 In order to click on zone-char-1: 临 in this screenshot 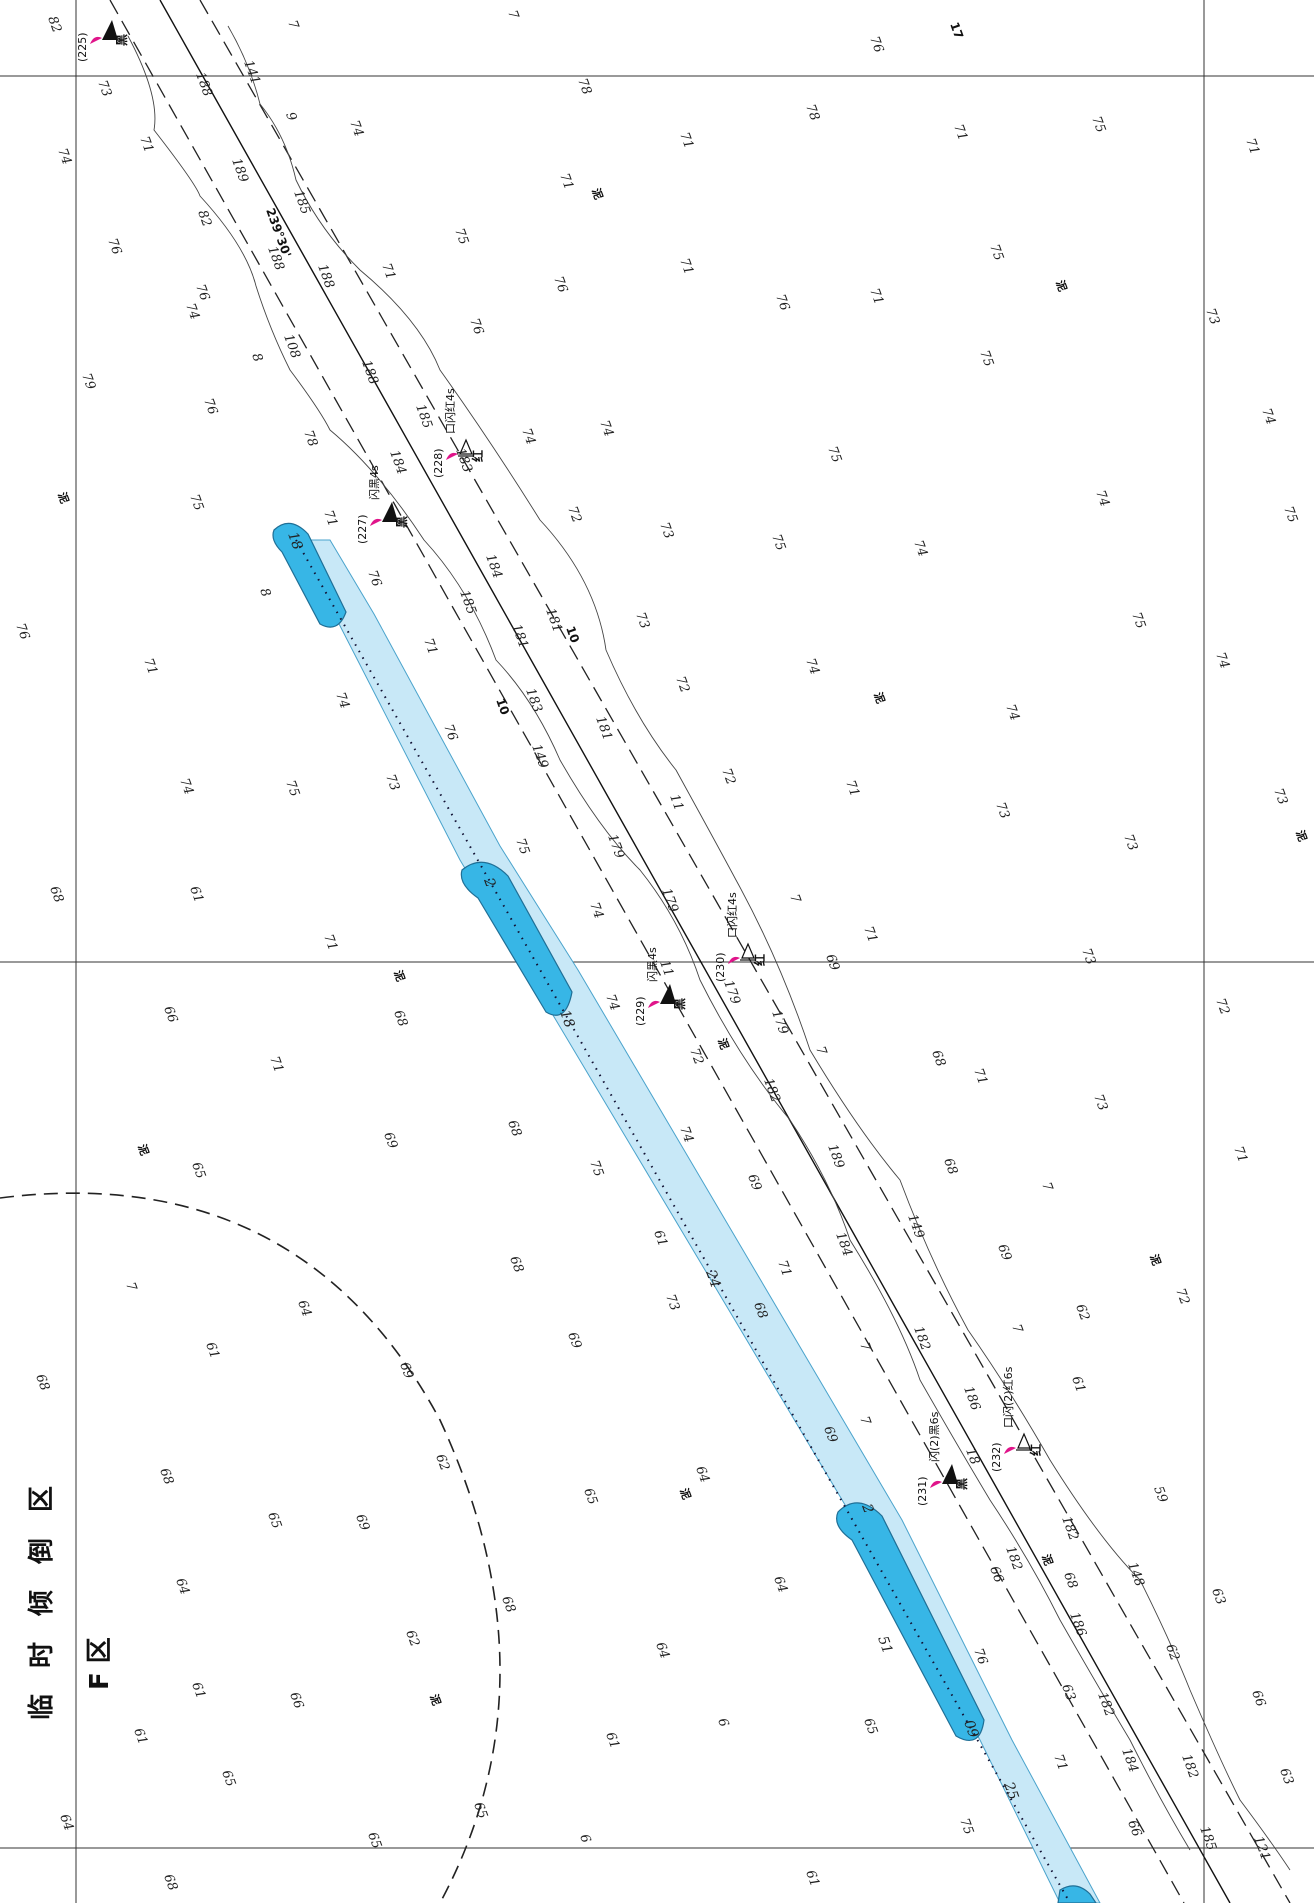, I will do `click(41, 1707)`.